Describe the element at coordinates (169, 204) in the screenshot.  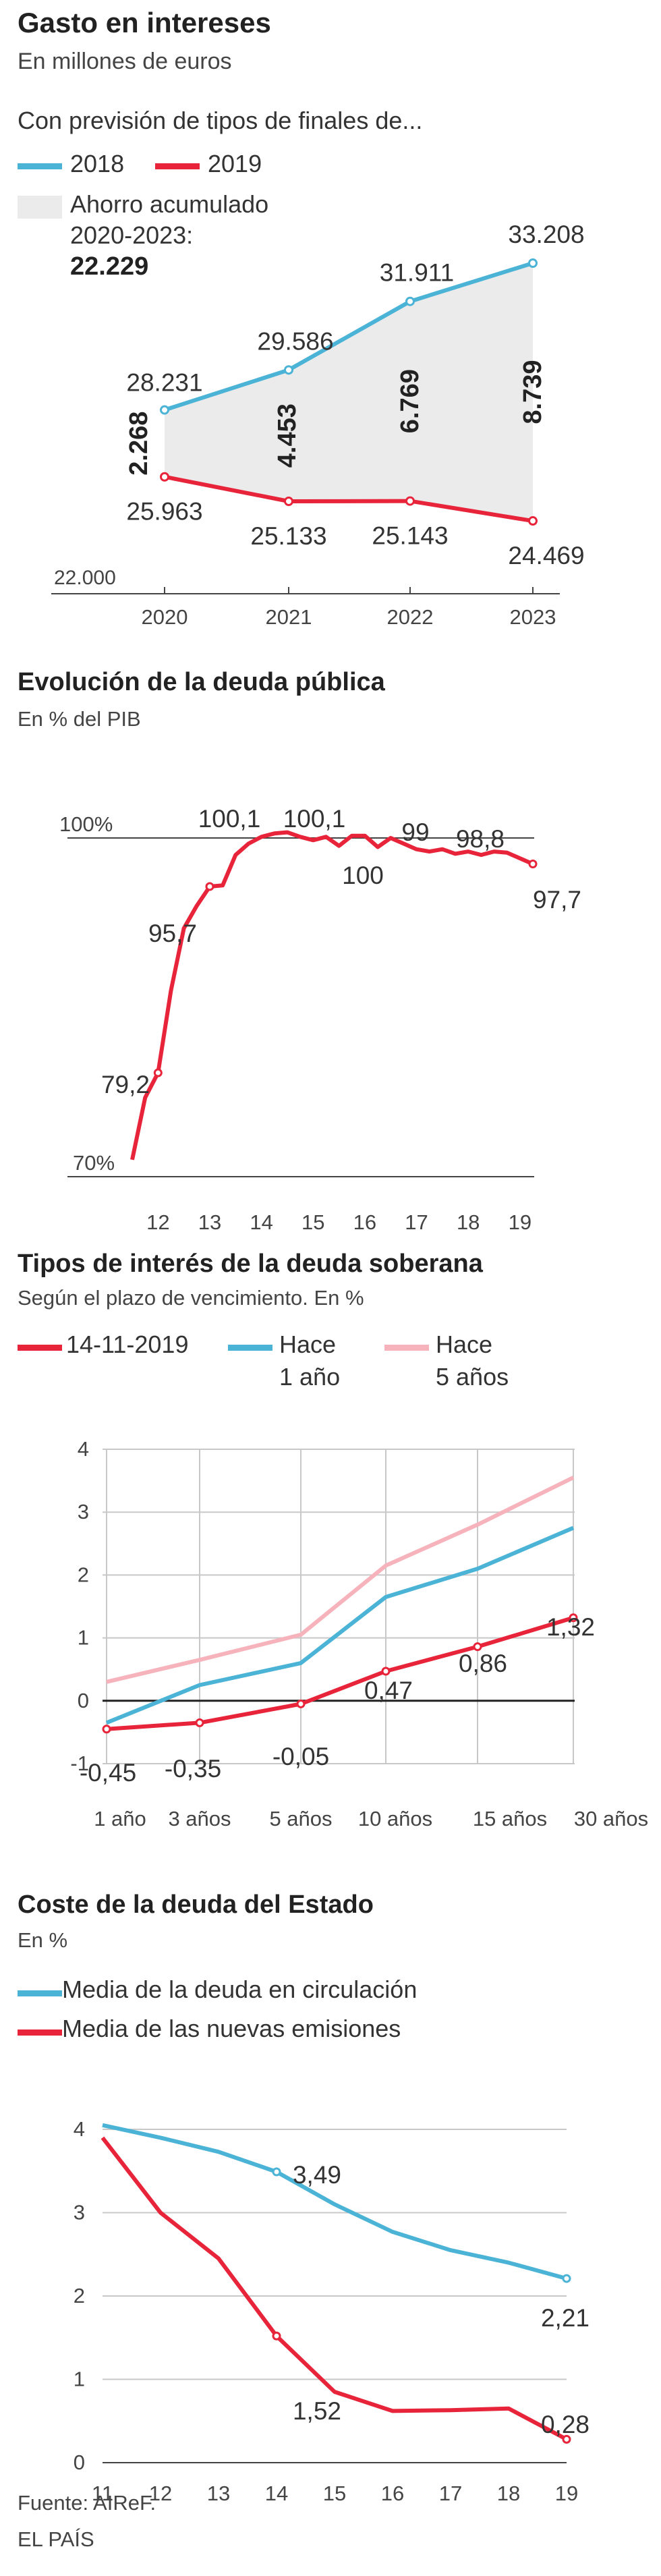
I see `legend-savings-line1: Ahorro acumulado` at that location.